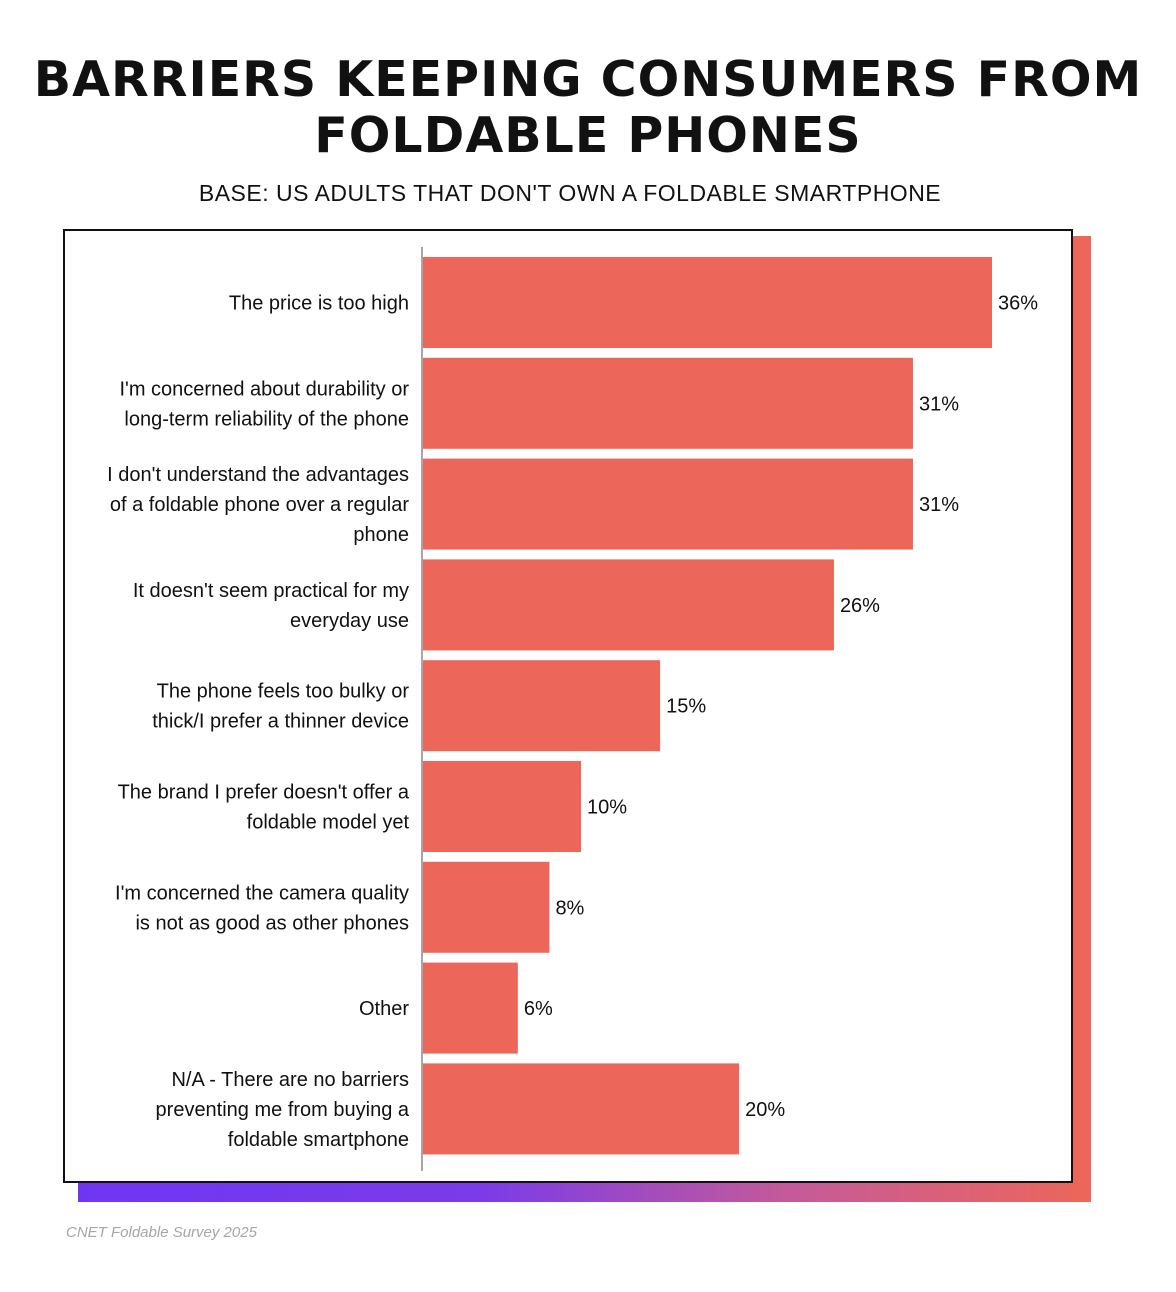  What do you see at coordinates (290, 1080) in the screenshot?
I see `category-label-line: N/A - There are no barriers` at bounding box center [290, 1080].